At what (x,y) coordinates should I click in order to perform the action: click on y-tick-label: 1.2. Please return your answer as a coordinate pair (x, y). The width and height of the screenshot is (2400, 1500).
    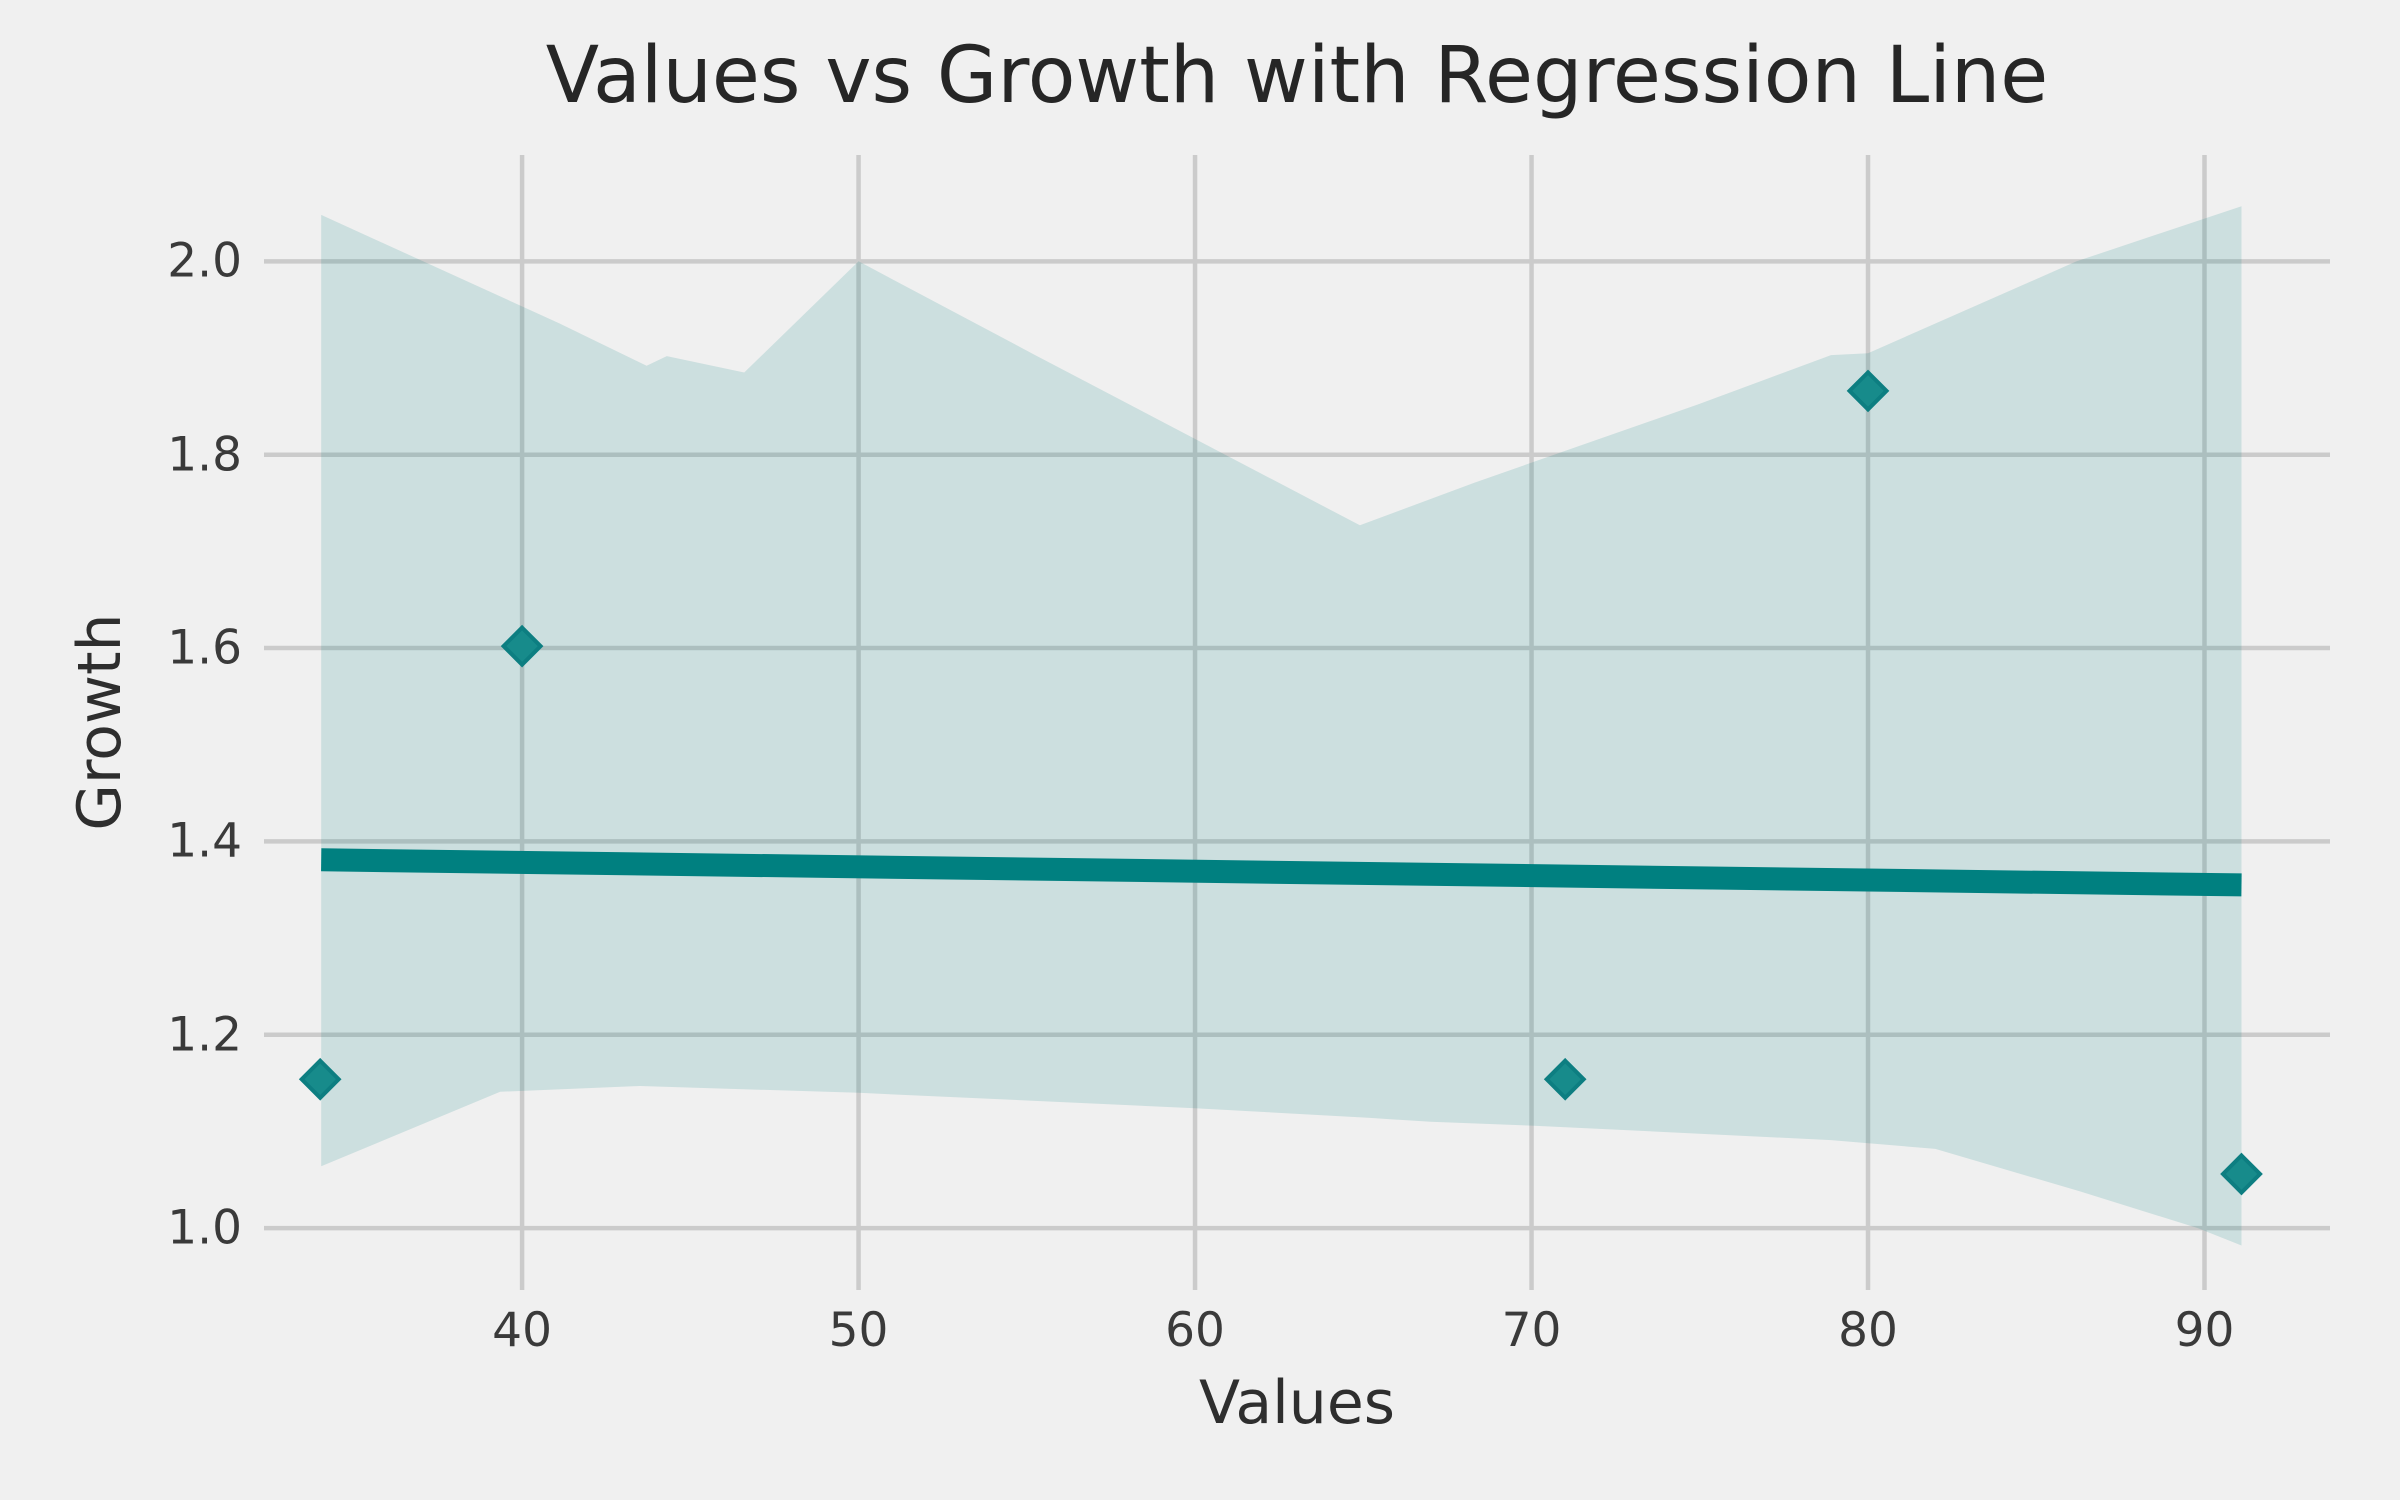
    Looking at the image, I should click on (204, 1035).